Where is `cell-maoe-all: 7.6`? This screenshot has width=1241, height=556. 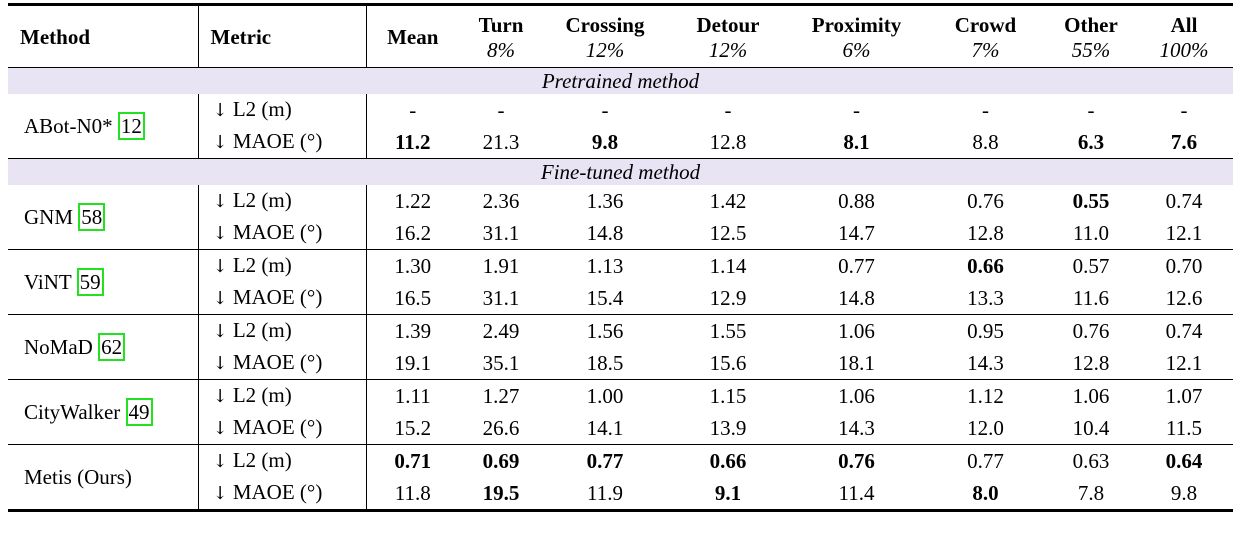 cell-maoe-all: 7.6 is located at coordinates (1184, 142).